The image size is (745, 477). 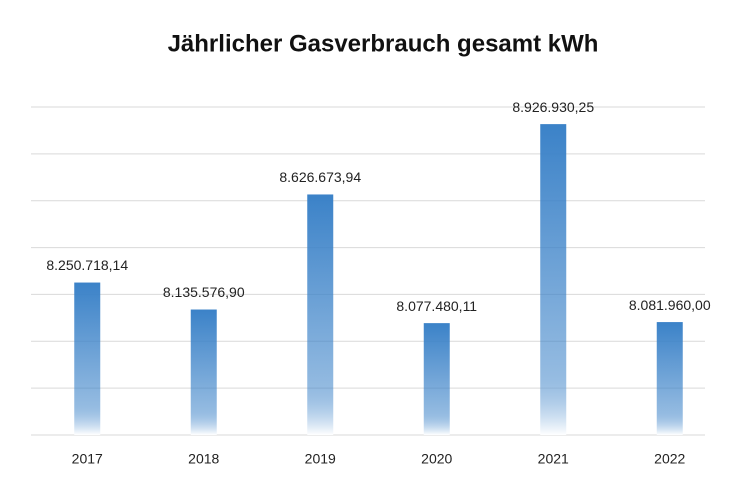 I want to click on x-tick-label: 2020, so click(x=436, y=459).